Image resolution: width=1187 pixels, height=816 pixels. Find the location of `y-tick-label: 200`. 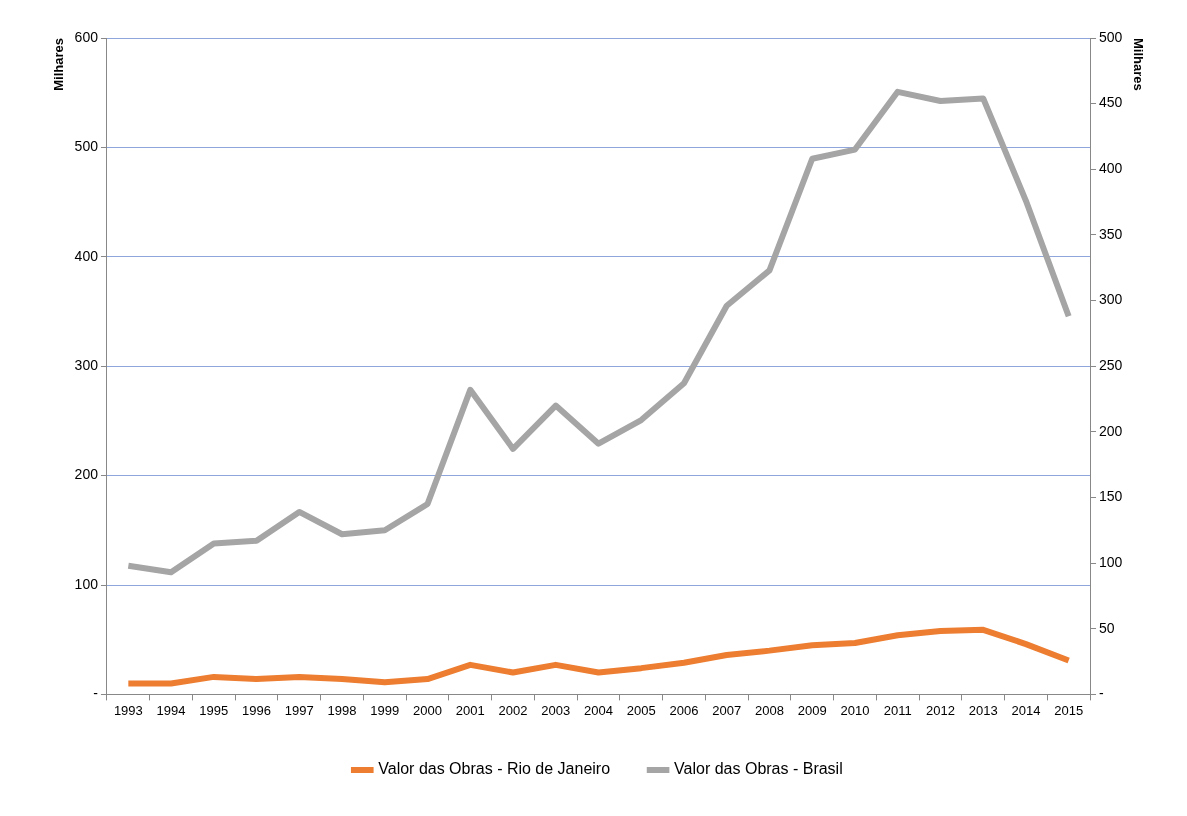

y-tick-label: 200 is located at coordinates (86, 474).